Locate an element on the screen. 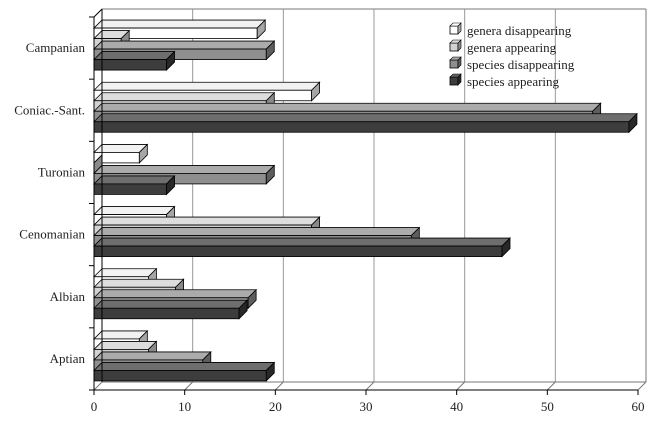 The image size is (654, 427). category-label: Campanian is located at coordinates (56, 47).